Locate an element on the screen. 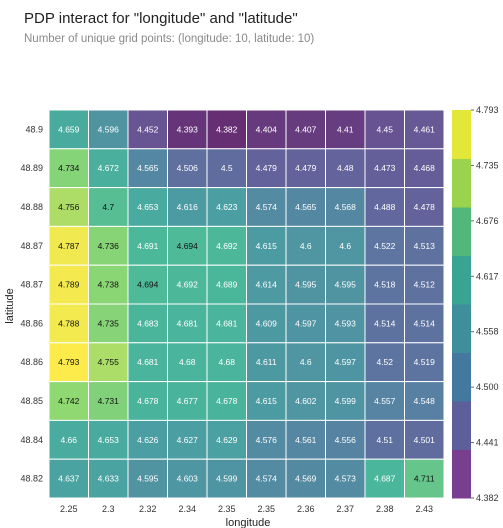  cell-value-label: 4.548 is located at coordinates (425, 401).